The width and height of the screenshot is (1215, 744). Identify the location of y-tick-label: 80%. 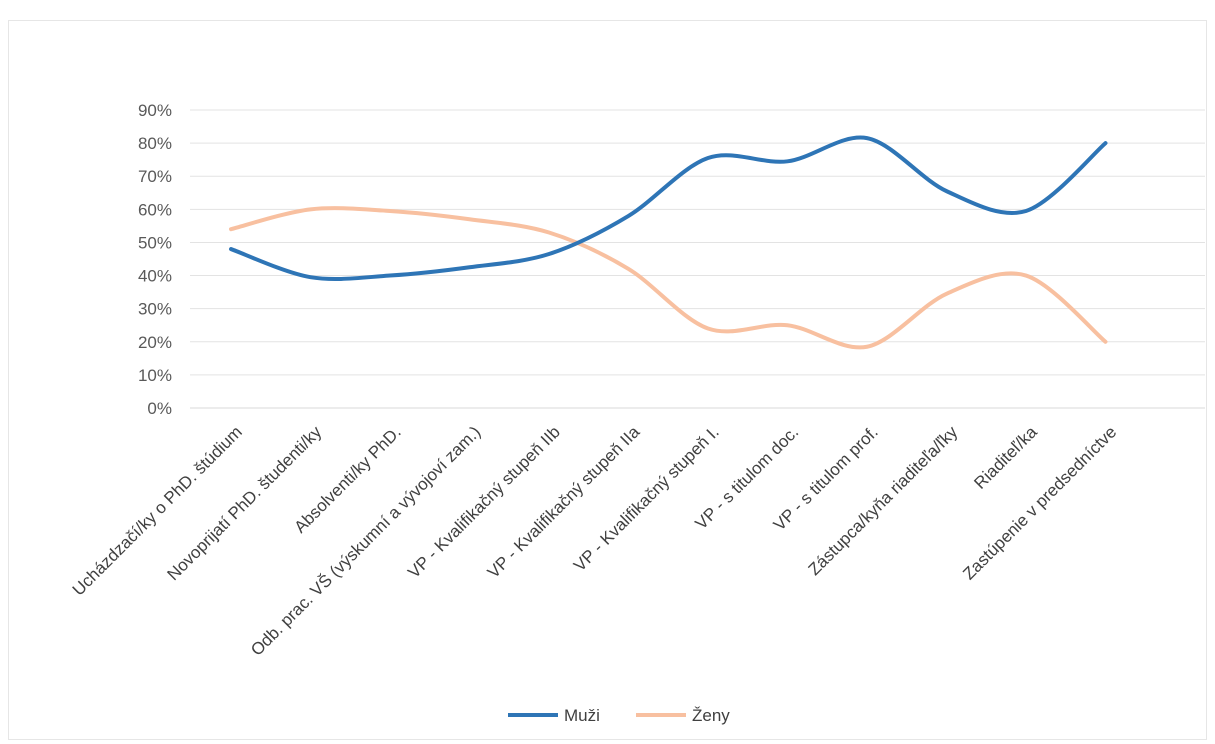
(155, 143).